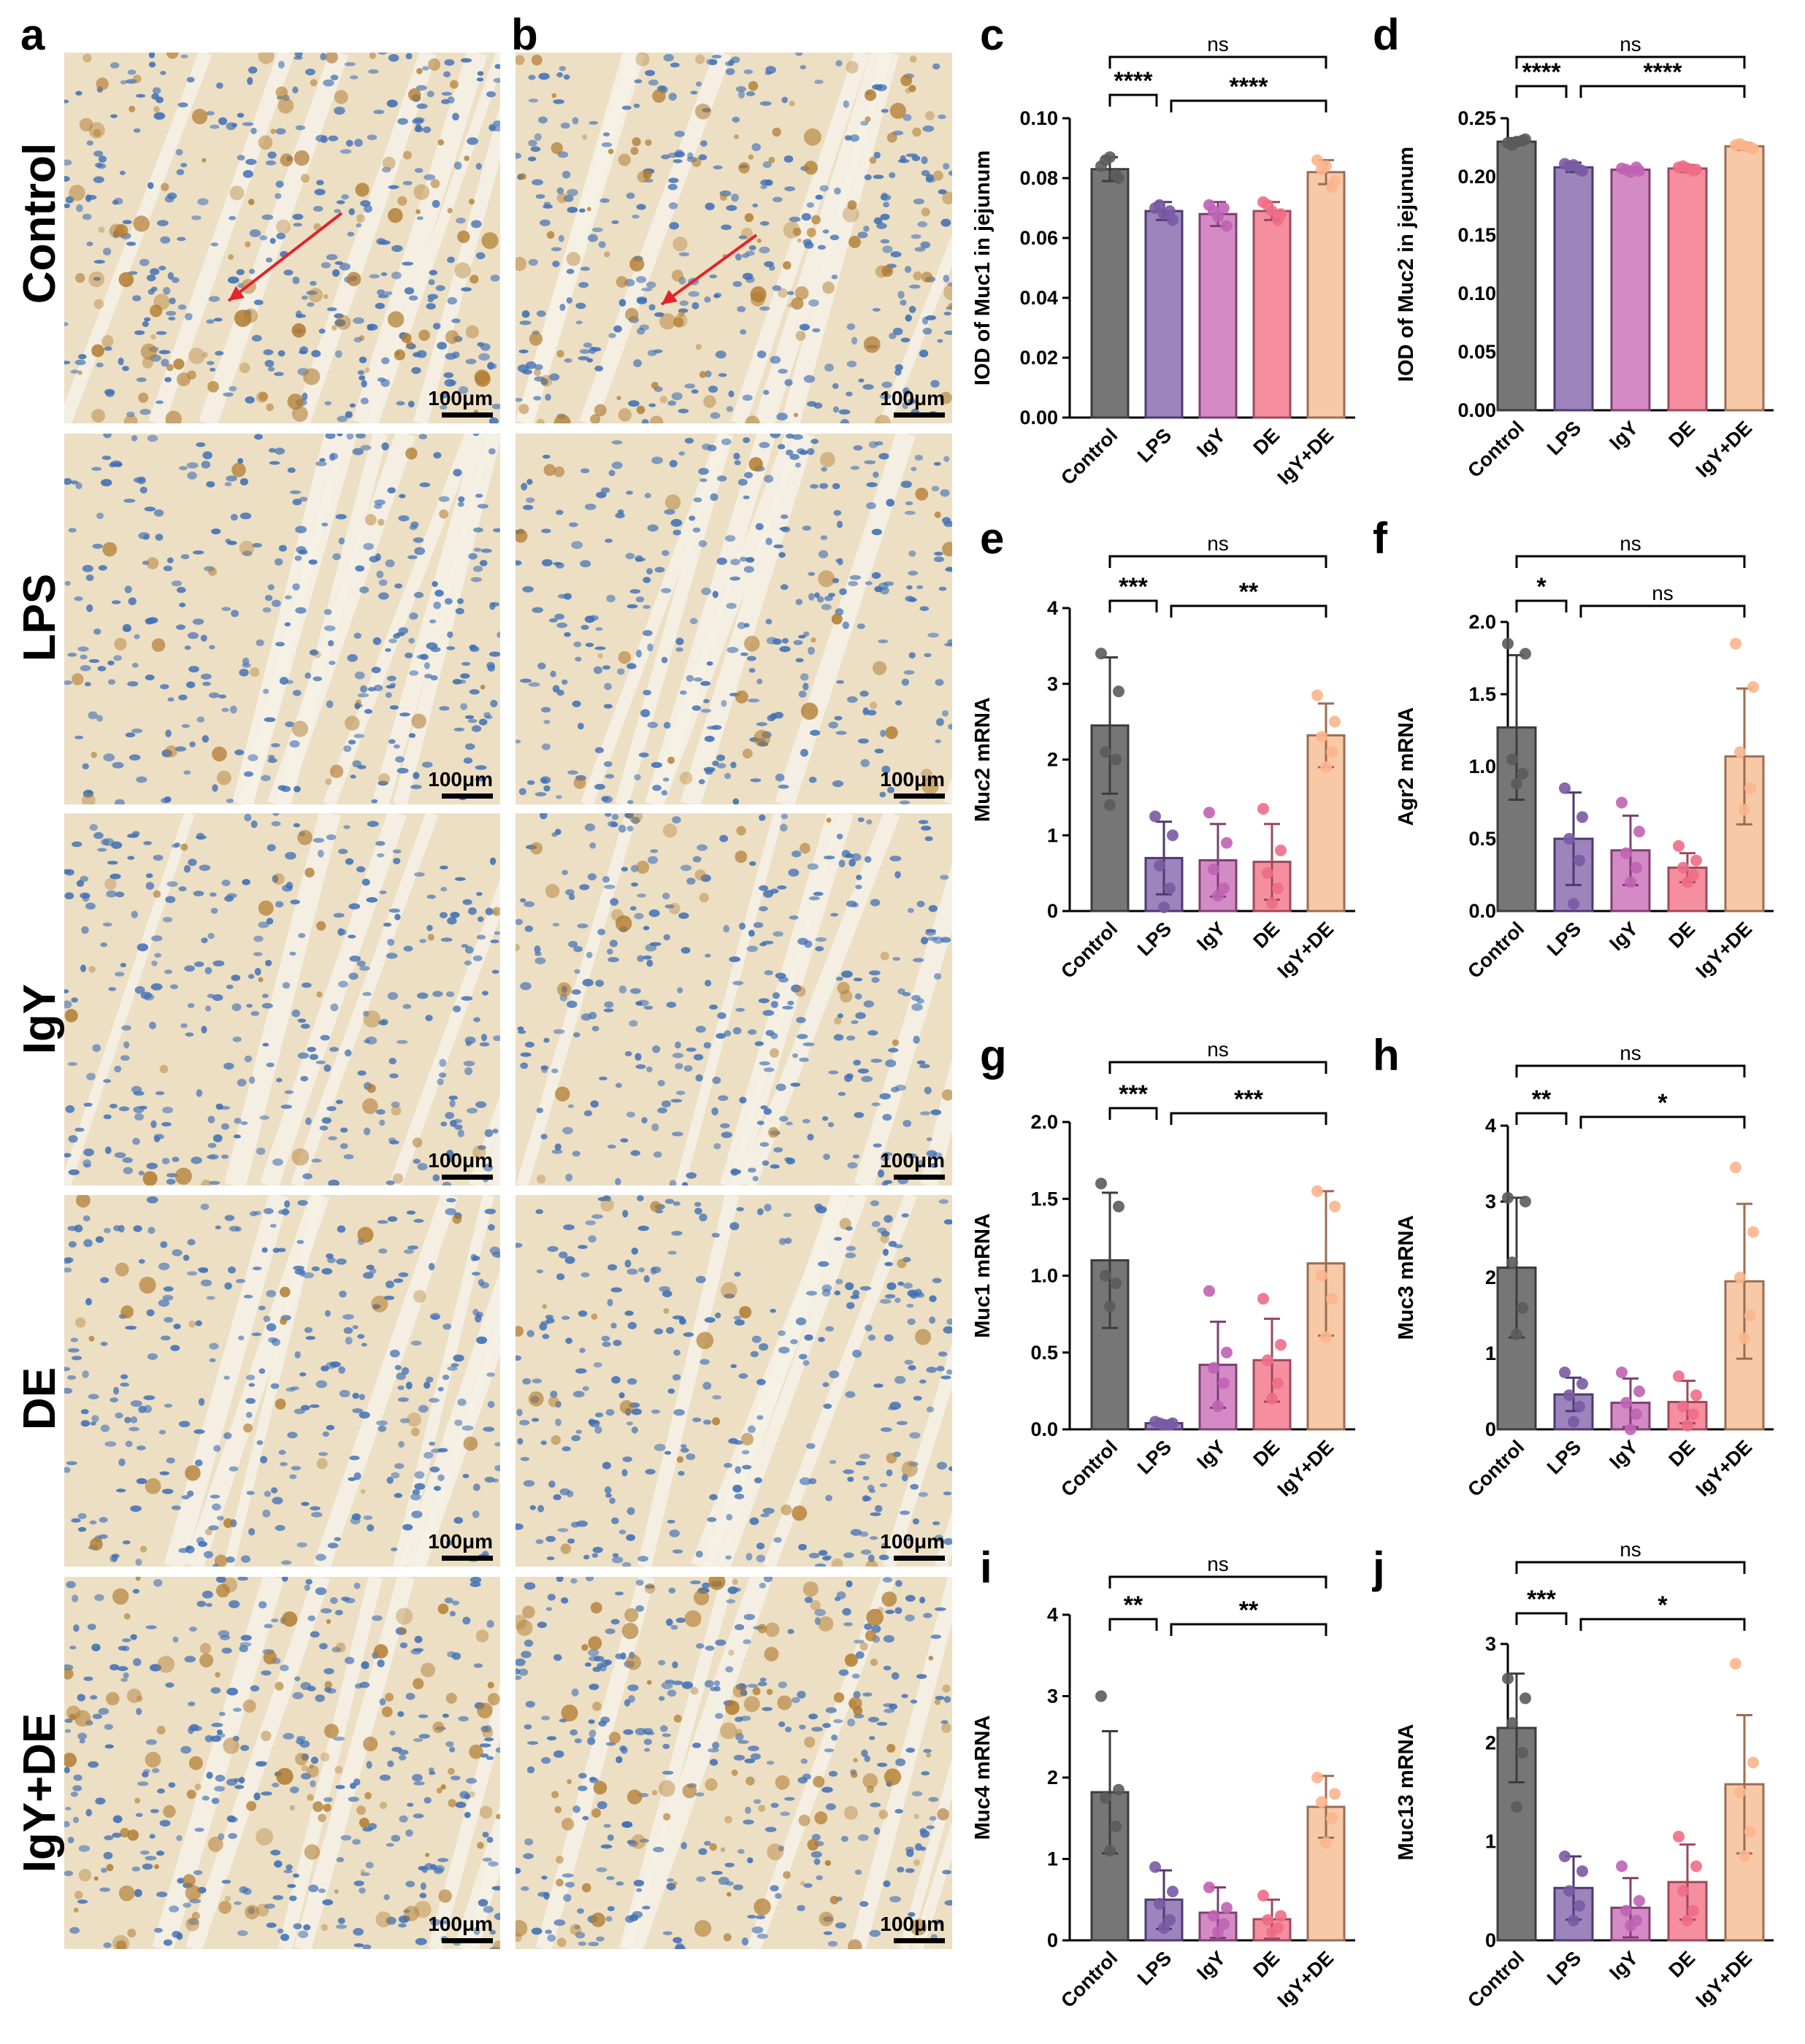  What do you see at coordinates (1038, 358) in the screenshot?
I see `y-tick-label: 0.02` at bounding box center [1038, 358].